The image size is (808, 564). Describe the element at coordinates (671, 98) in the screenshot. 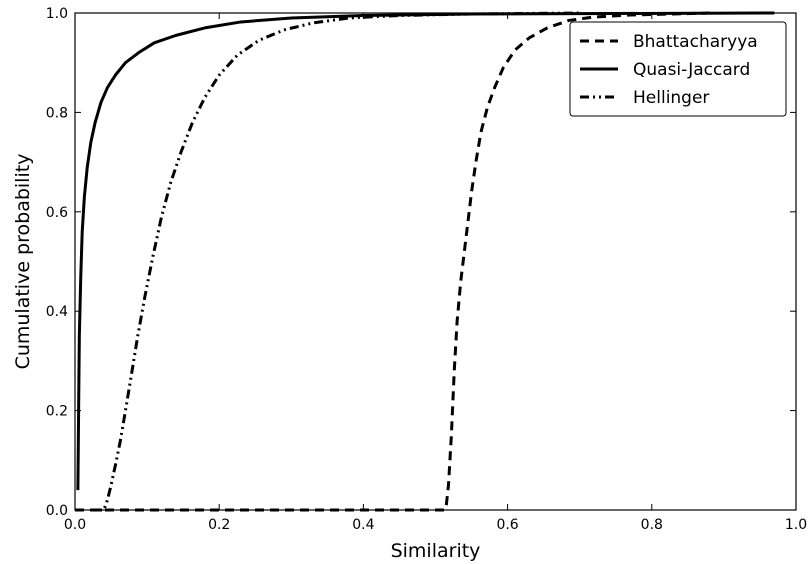

I see `legend-label: Hellinger` at that location.